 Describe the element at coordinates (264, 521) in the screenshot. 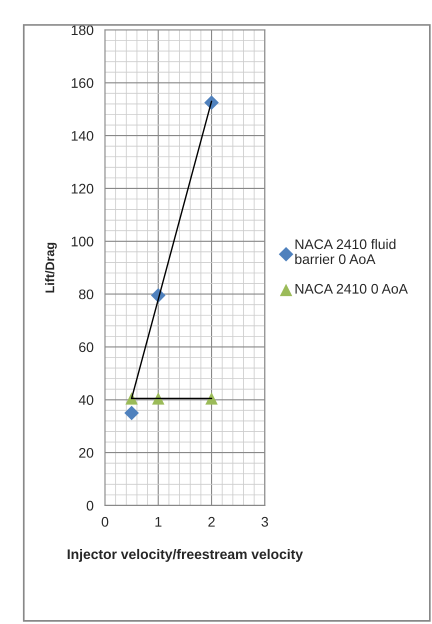

I see `x-tick-label: 3` at that location.